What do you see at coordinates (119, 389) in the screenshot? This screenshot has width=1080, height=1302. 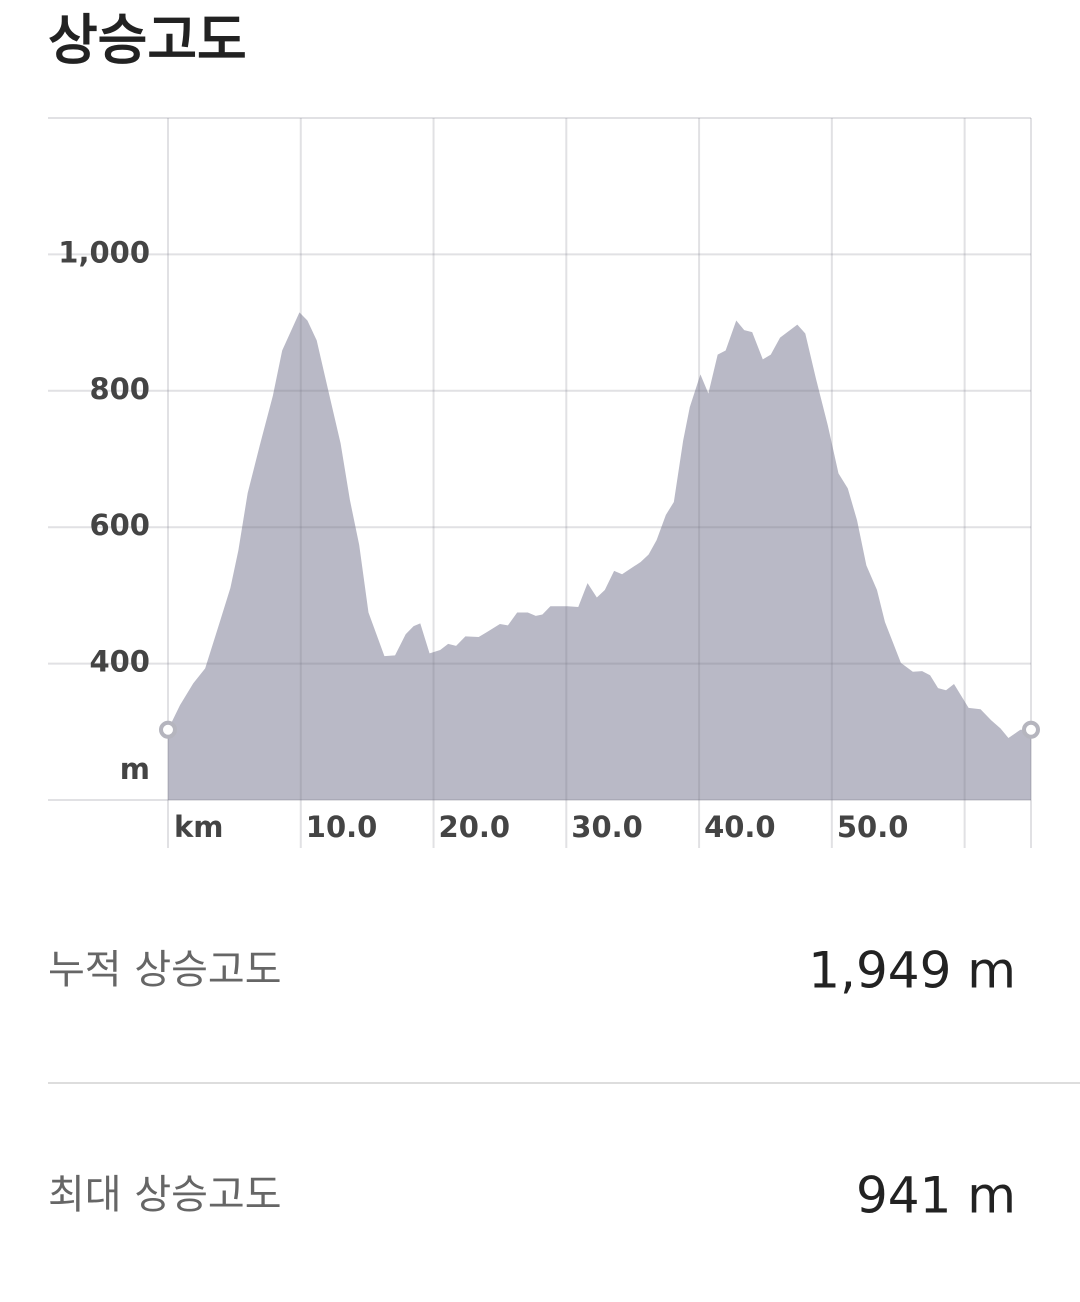 I see `y-tick-label: 800` at bounding box center [119, 389].